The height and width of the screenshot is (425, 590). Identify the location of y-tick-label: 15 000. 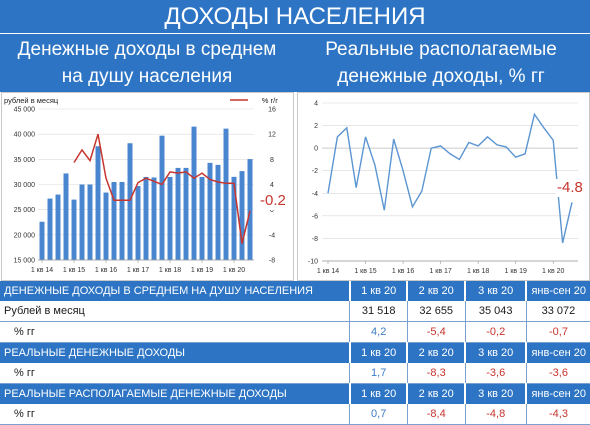
(25, 261).